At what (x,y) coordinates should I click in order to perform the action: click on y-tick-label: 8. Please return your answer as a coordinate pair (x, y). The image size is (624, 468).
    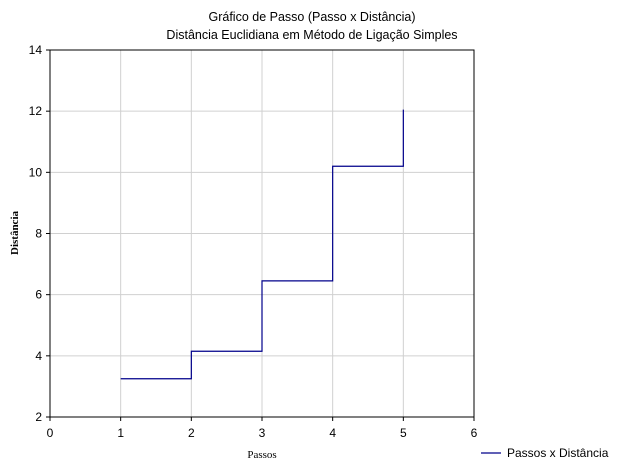
    Looking at the image, I should click on (38, 234).